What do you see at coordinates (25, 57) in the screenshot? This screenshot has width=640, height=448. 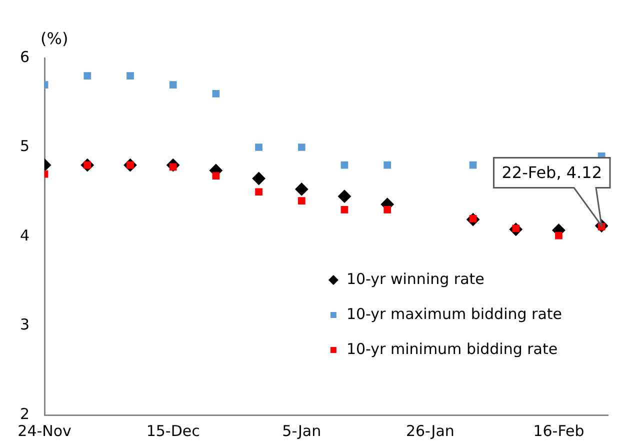 I see `y-tick-label: 6` at bounding box center [25, 57].